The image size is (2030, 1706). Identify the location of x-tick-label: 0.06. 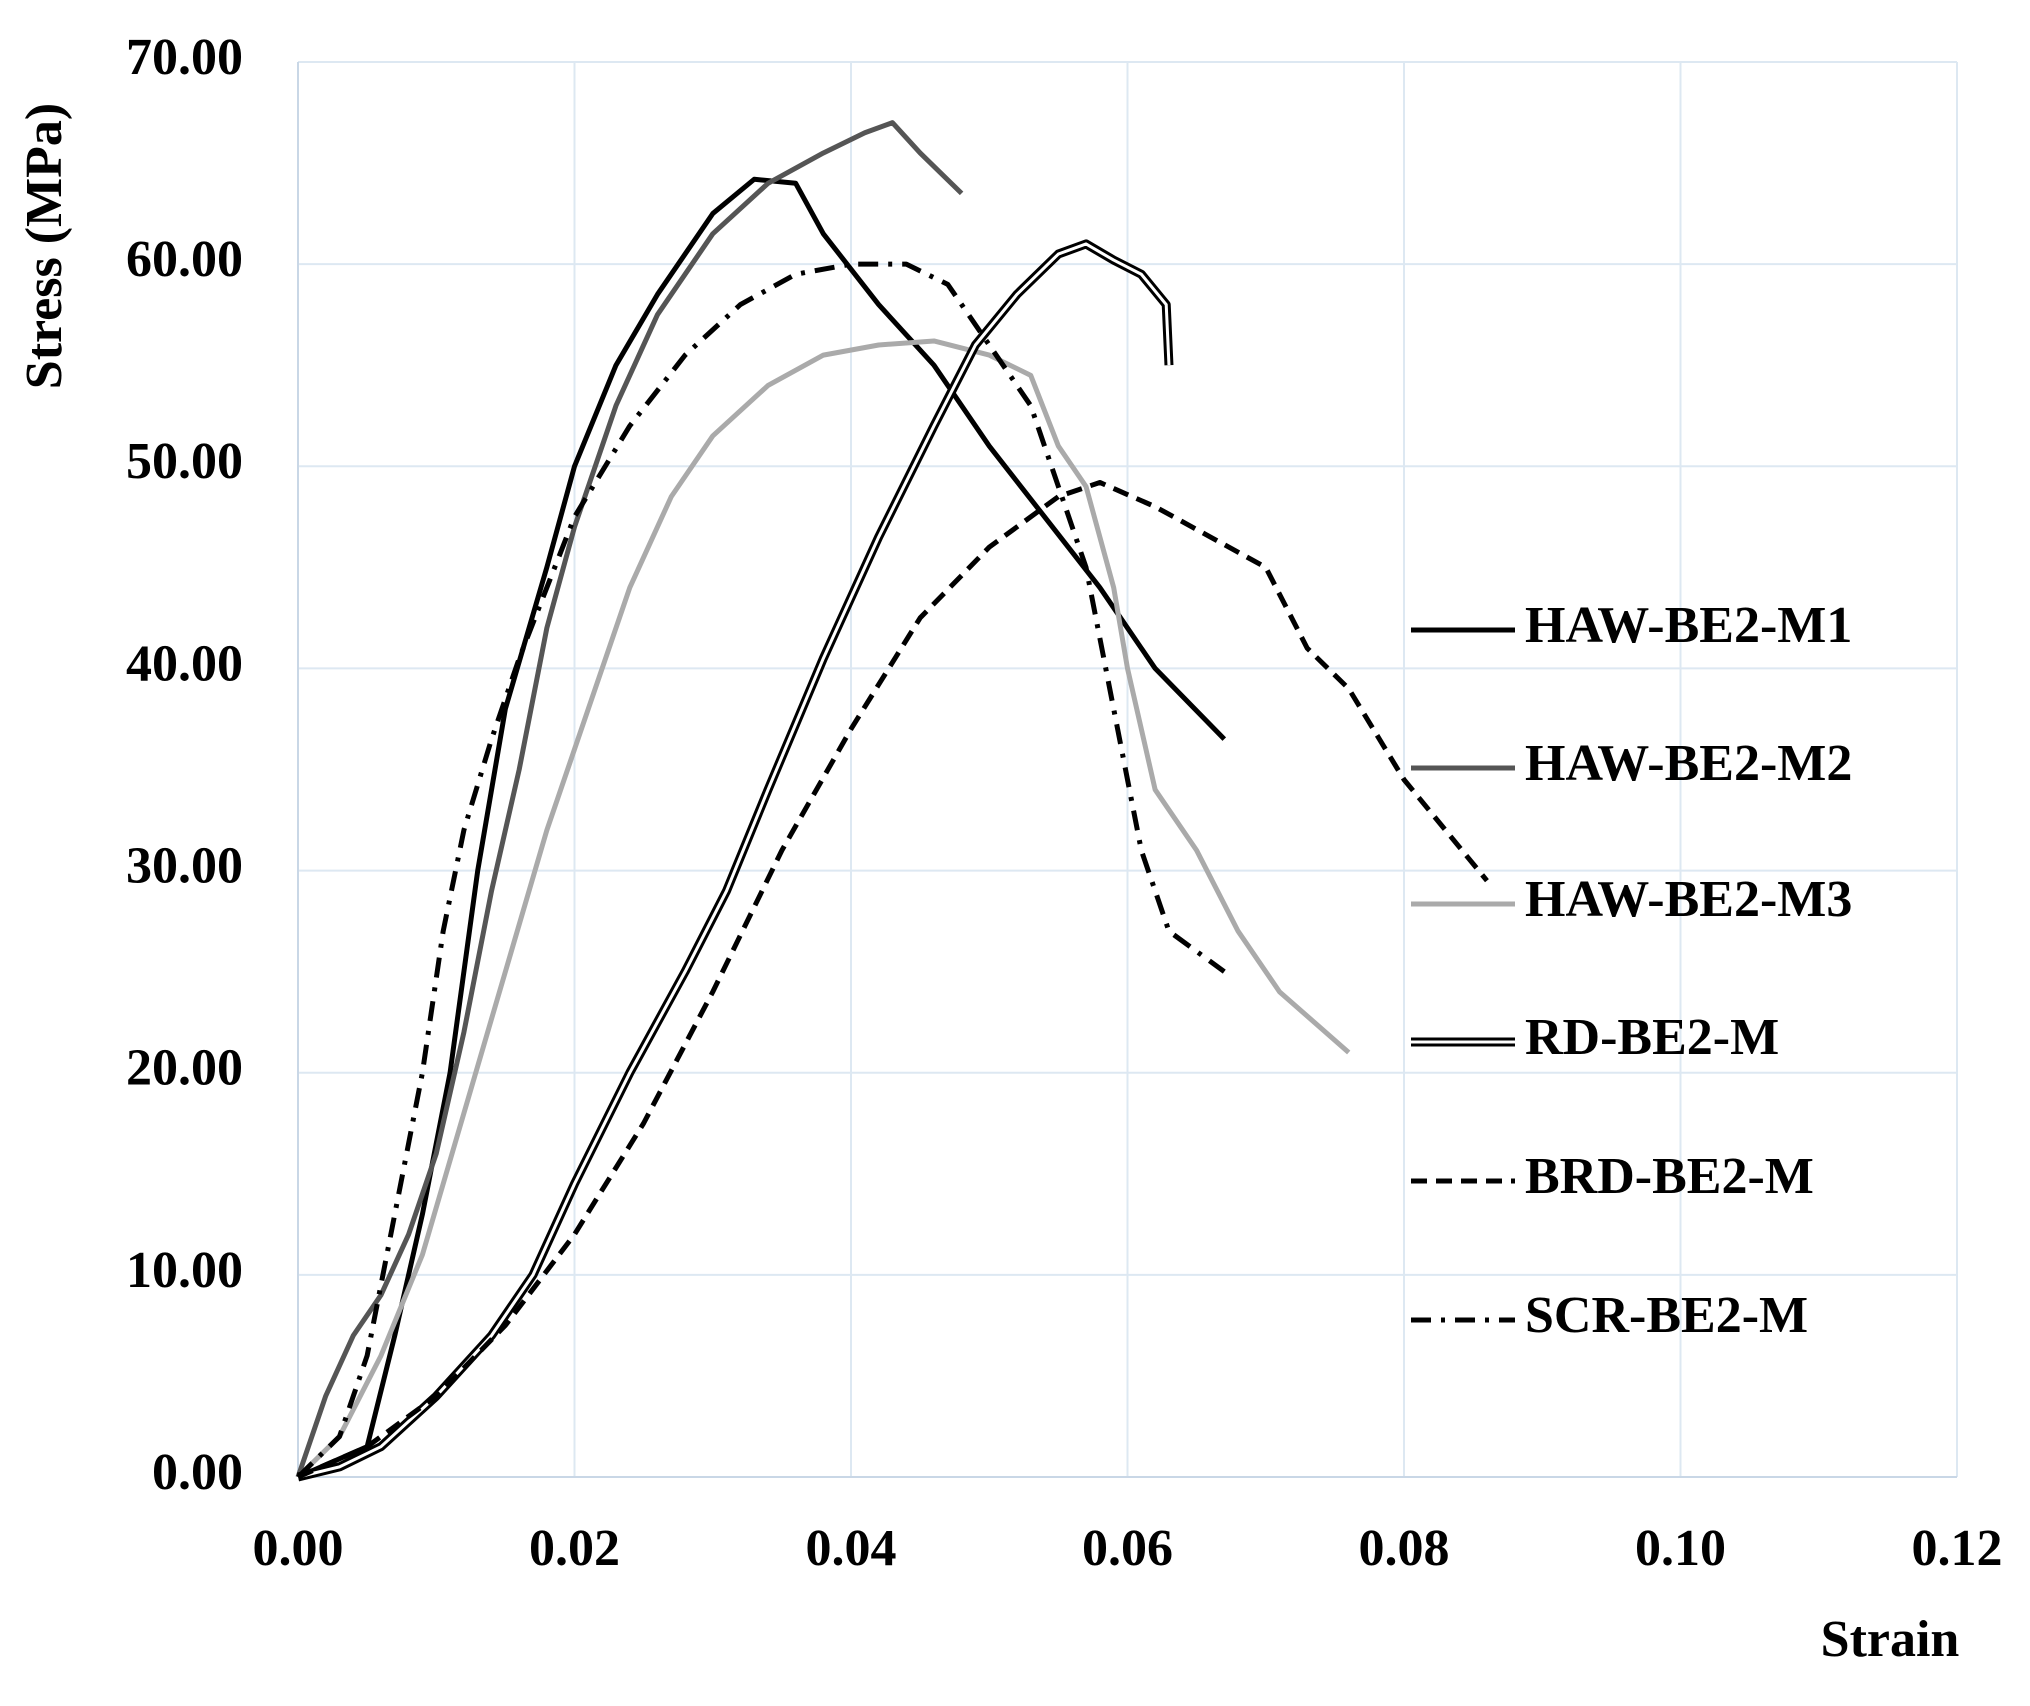
(1127, 1548).